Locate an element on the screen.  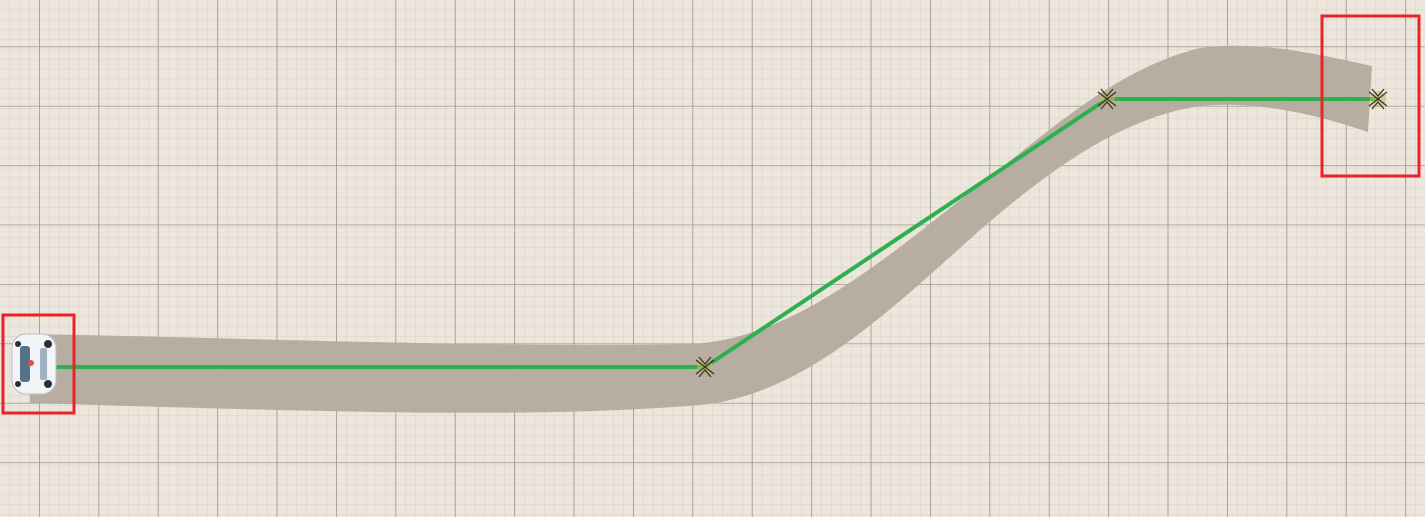
car-icon is located at coordinates (34, 364).